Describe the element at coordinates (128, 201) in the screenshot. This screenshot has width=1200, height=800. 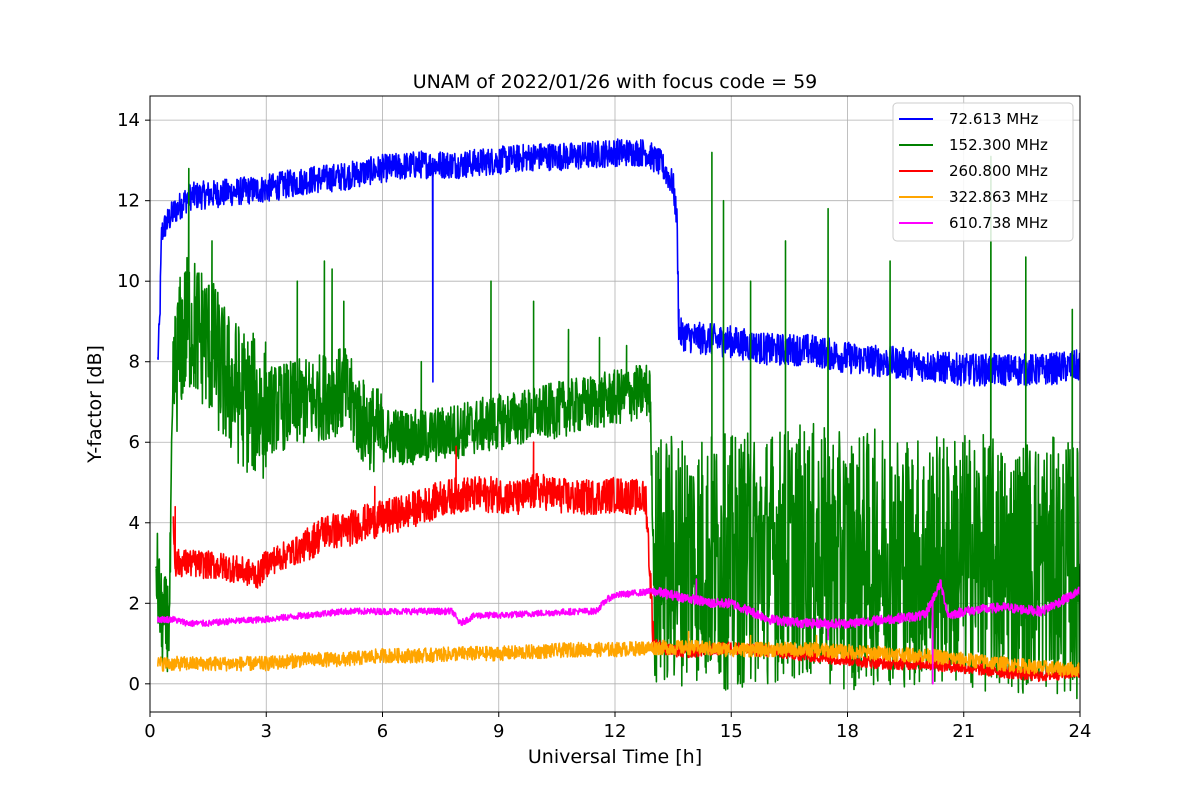
I see `y-tick-label: 12` at that location.